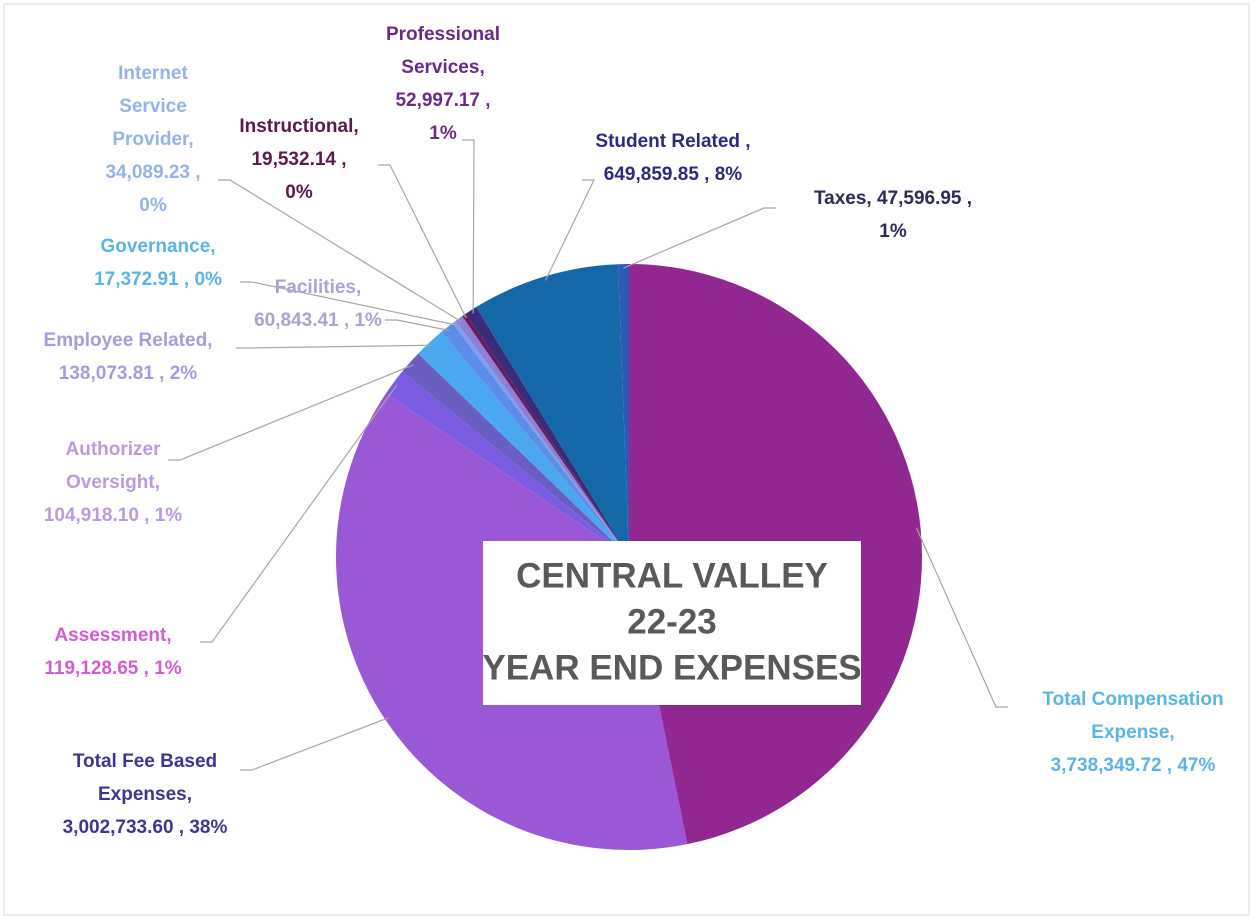  What do you see at coordinates (893, 198) in the screenshot?
I see `data-label: Taxes, 47,596.95 ,` at bounding box center [893, 198].